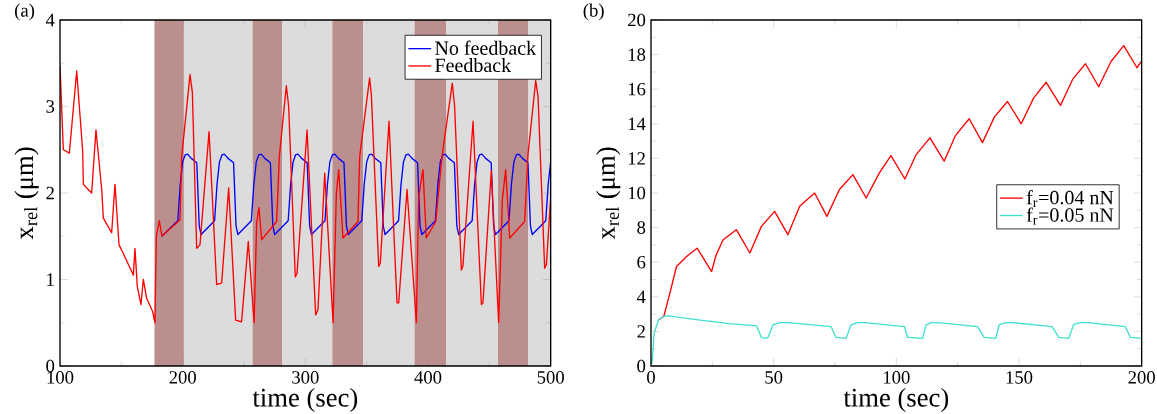 This screenshot has width=1157, height=414. Describe the element at coordinates (486, 47) in the screenshot. I see `legend-label: No feedback` at that location.